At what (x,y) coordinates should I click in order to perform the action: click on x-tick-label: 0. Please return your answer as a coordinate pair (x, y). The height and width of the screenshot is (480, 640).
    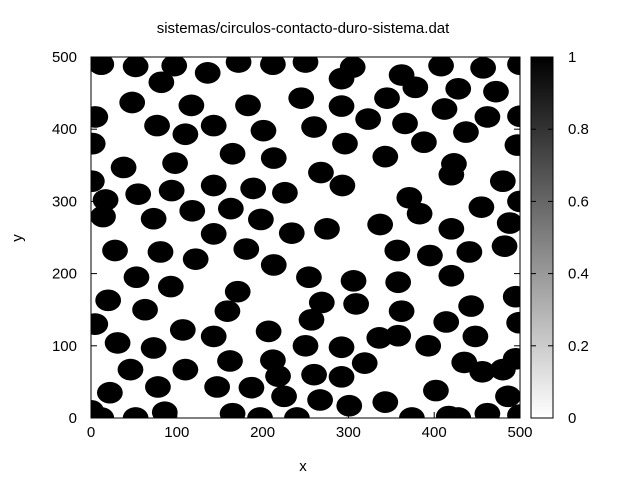
    Looking at the image, I should click on (91, 432).